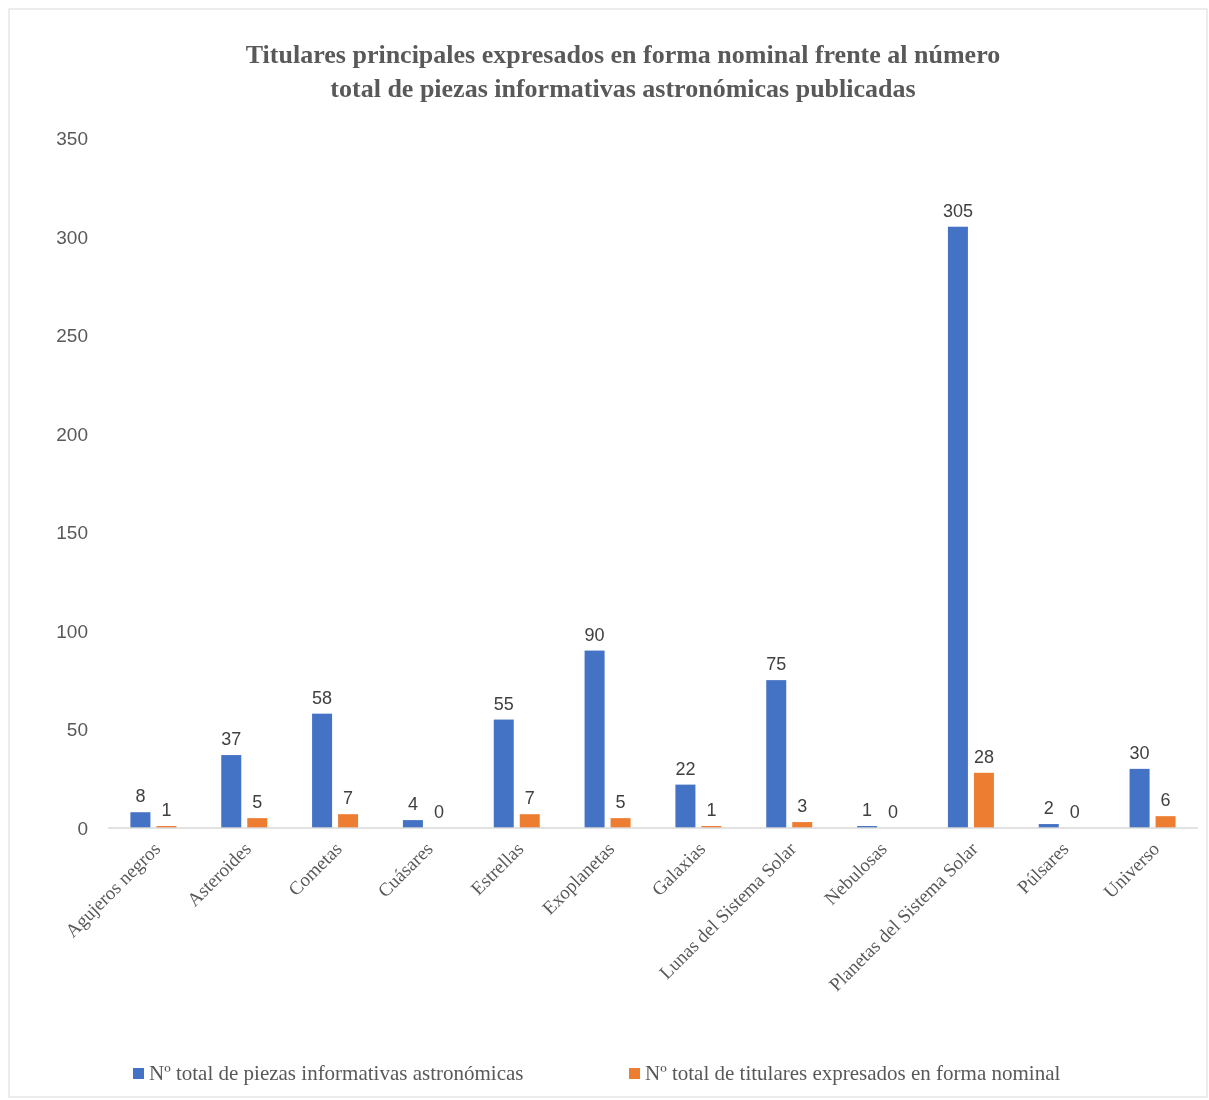  What do you see at coordinates (322, 697) in the screenshot?
I see `data-label: 58` at bounding box center [322, 697].